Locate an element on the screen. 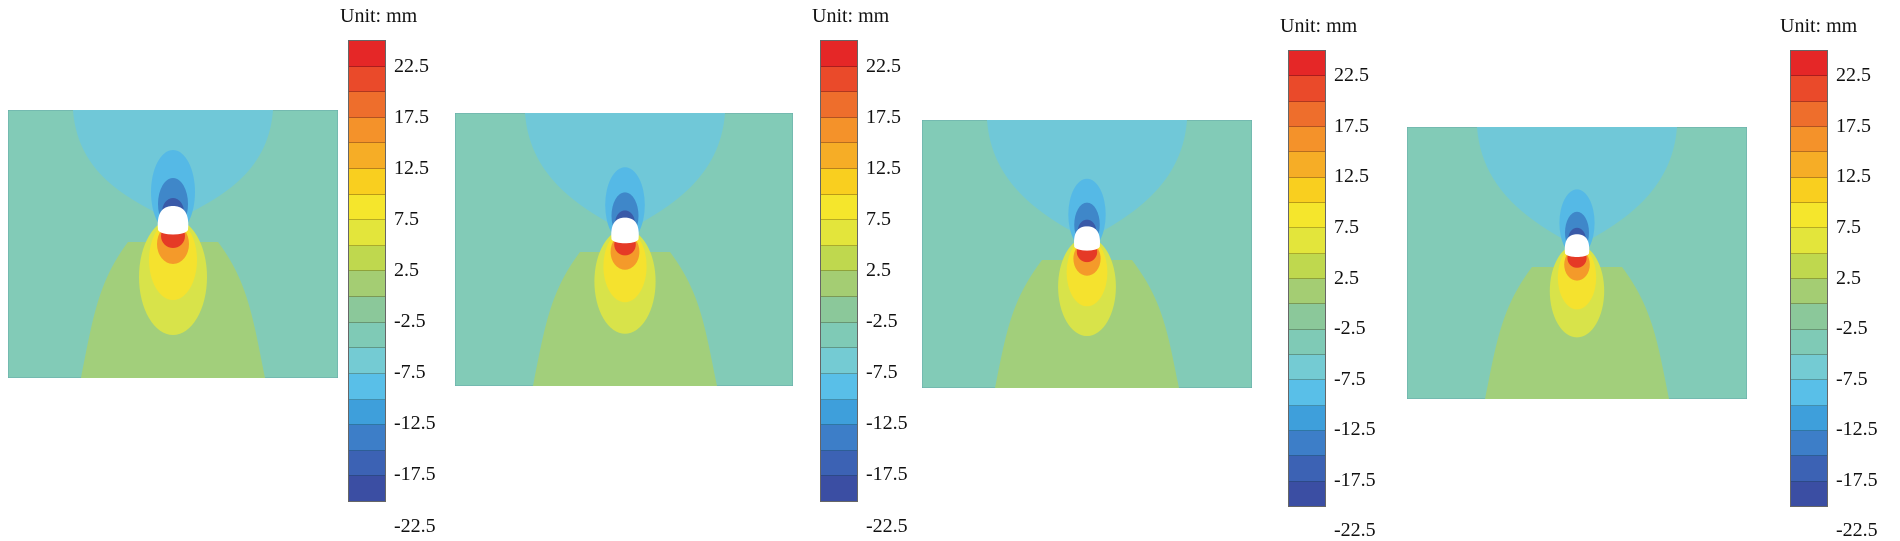 Image resolution: width=1900 pixels, height=541 pixels. upper-settlement-zone is located at coordinates (1577, 187).